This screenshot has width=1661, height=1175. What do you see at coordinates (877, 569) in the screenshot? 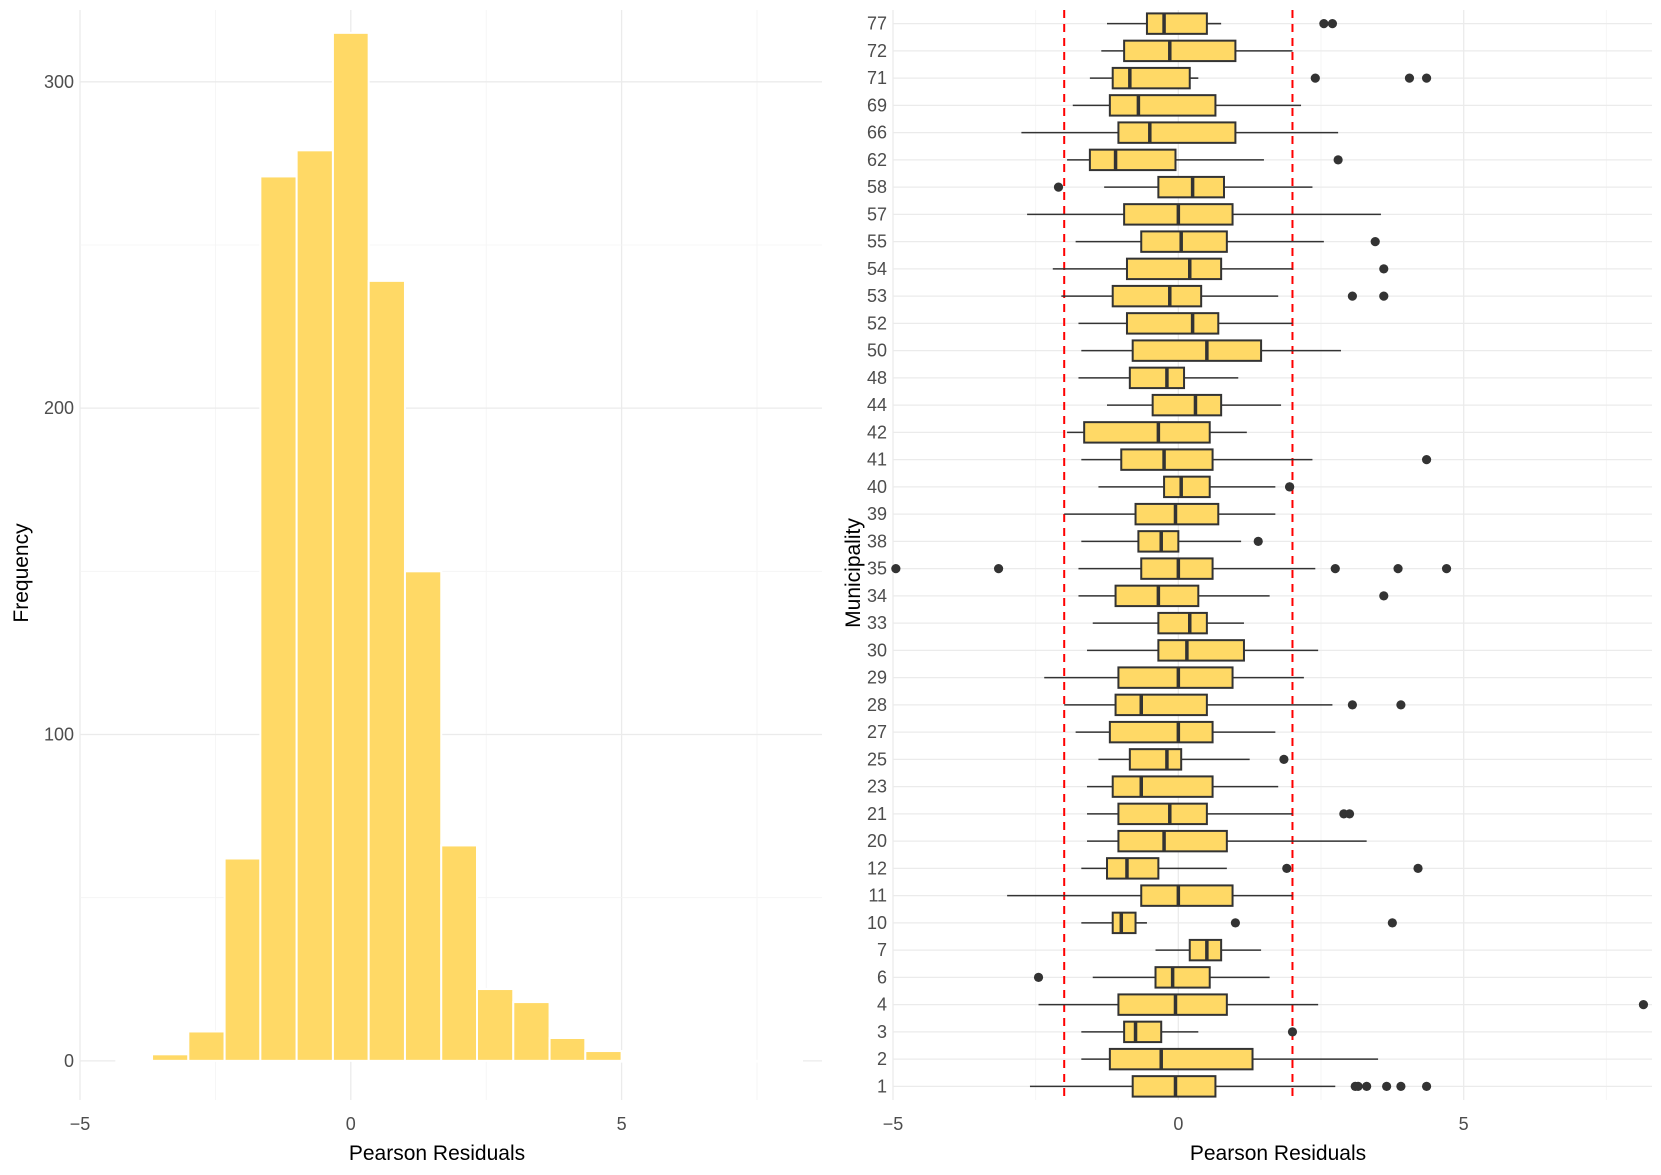
I see `boxplot-y-tick-label: 35` at bounding box center [877, 569].